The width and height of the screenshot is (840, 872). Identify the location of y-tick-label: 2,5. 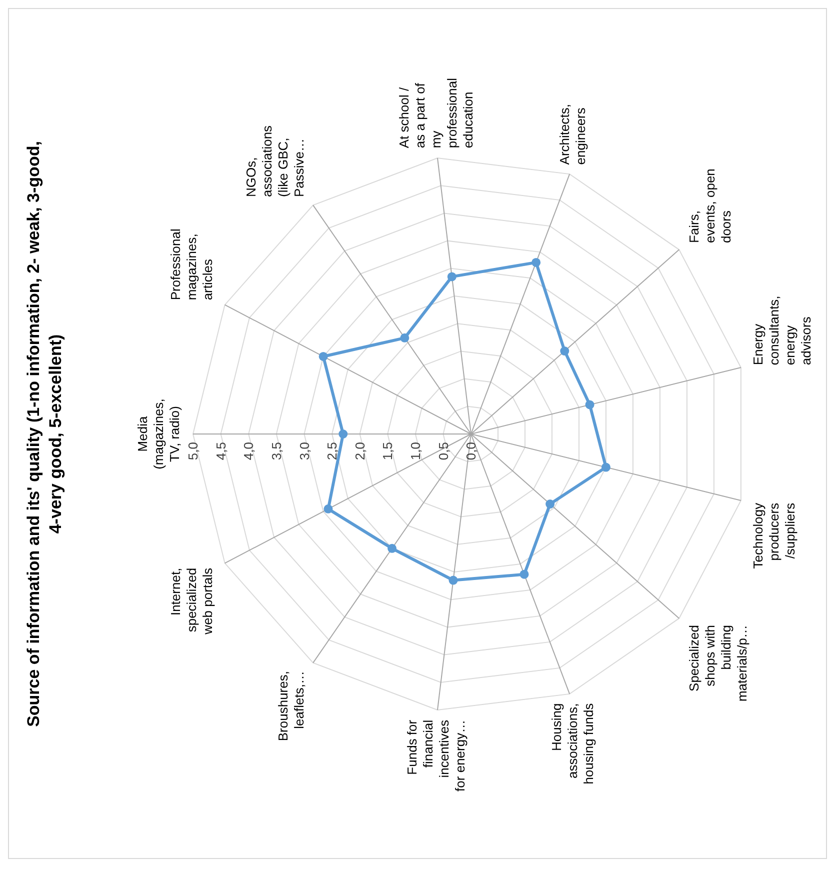
(332, 451).